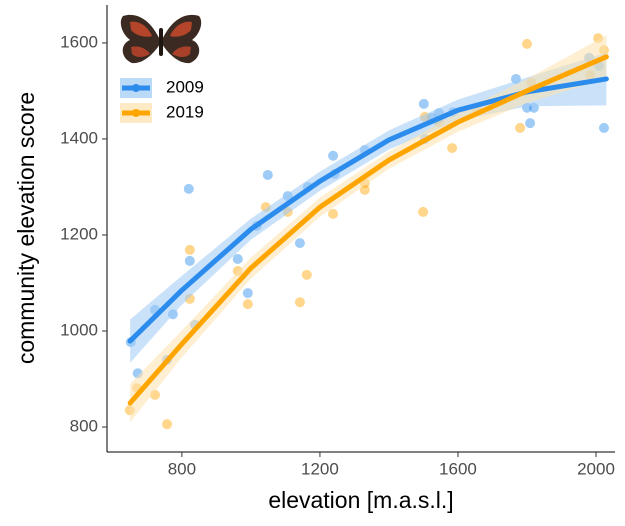 This screenshot has width=625, height=526. I want to click on wing-right, so click(182, 39).